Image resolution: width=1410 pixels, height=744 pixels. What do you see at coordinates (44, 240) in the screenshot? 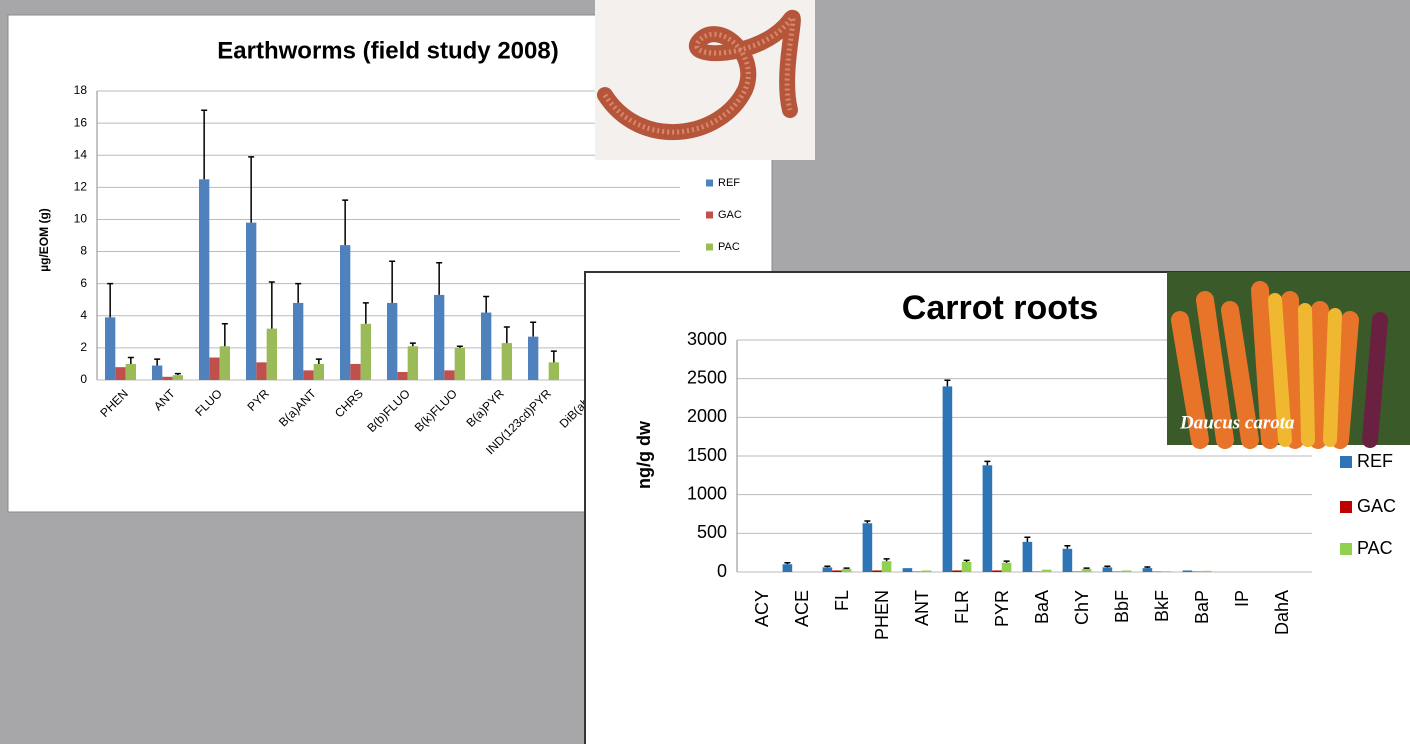
I see `y-axis-label: µg/EOM (g)` at bounding box center [44, 240].